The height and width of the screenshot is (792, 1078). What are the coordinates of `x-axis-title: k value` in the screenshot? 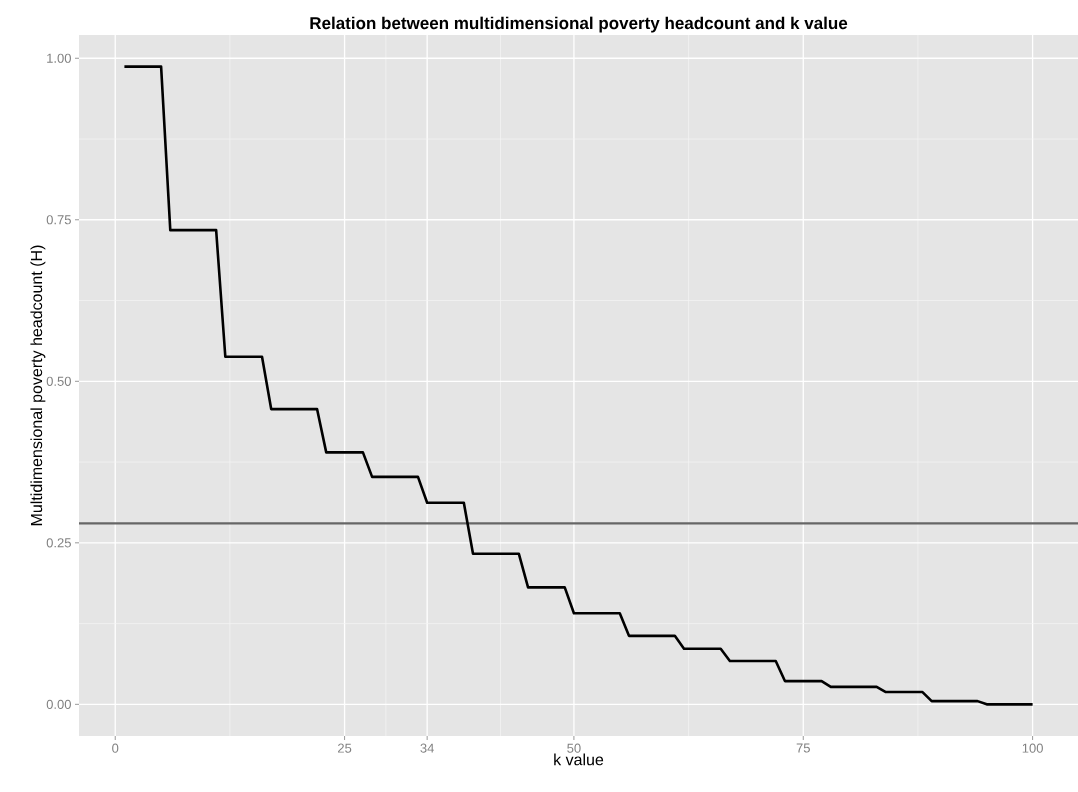 It's located at (579, 759).